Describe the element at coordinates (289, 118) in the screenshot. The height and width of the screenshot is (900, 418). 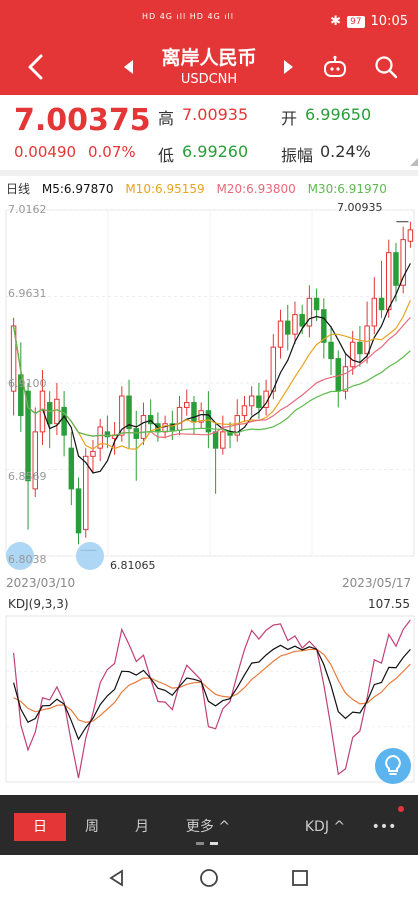
I see `open-label: 开` at that location.